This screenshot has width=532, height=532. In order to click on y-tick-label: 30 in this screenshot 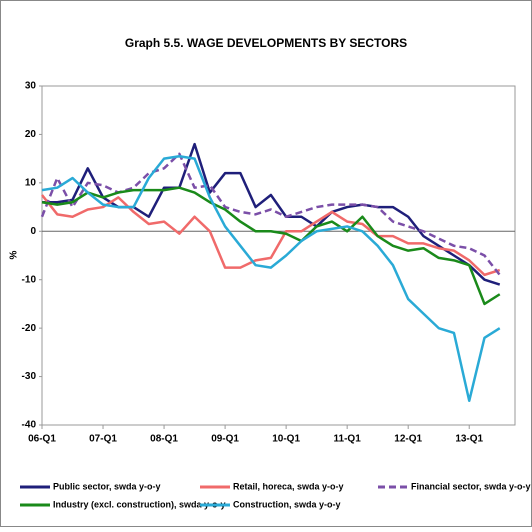, I will do `click(31, 86)`.